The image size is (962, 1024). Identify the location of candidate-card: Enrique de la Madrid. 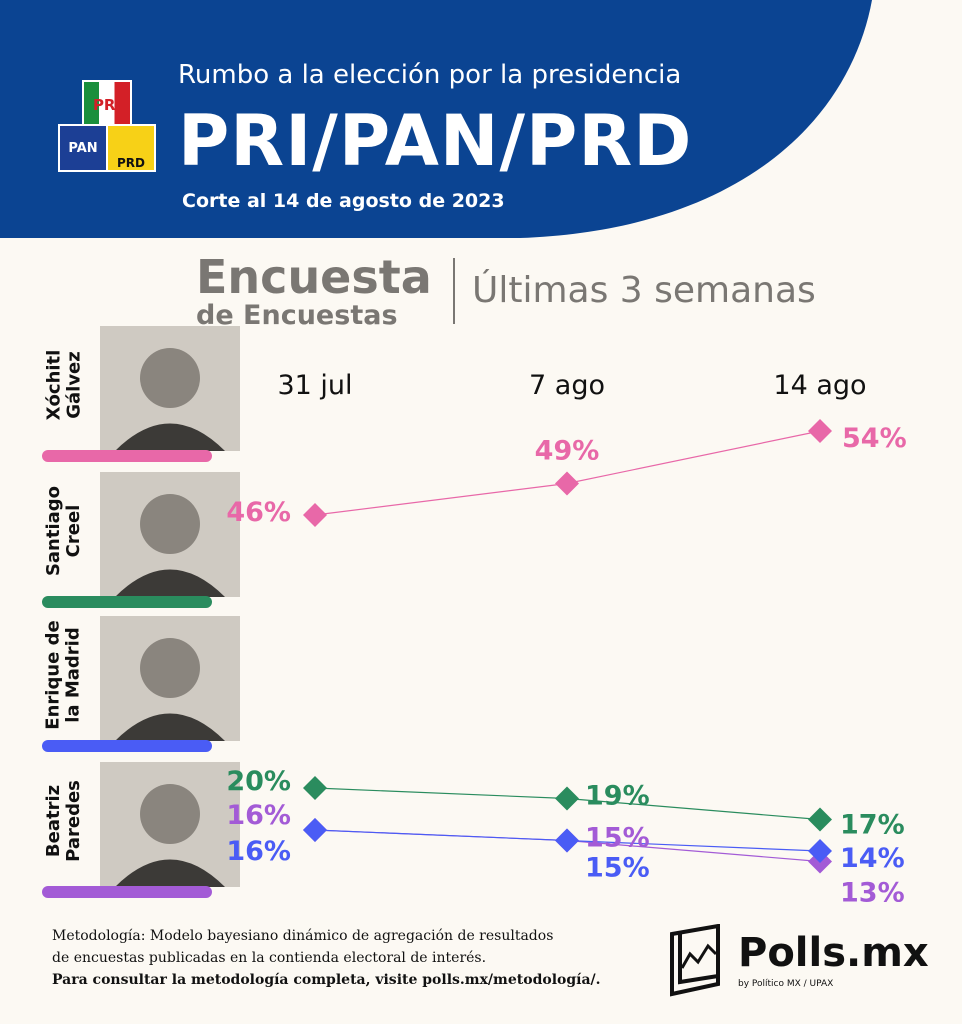
(141, 684).